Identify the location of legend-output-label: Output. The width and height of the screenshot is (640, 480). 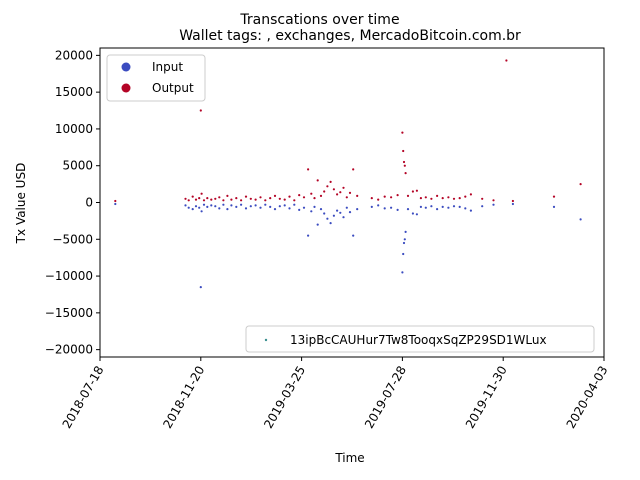
(173, 88).